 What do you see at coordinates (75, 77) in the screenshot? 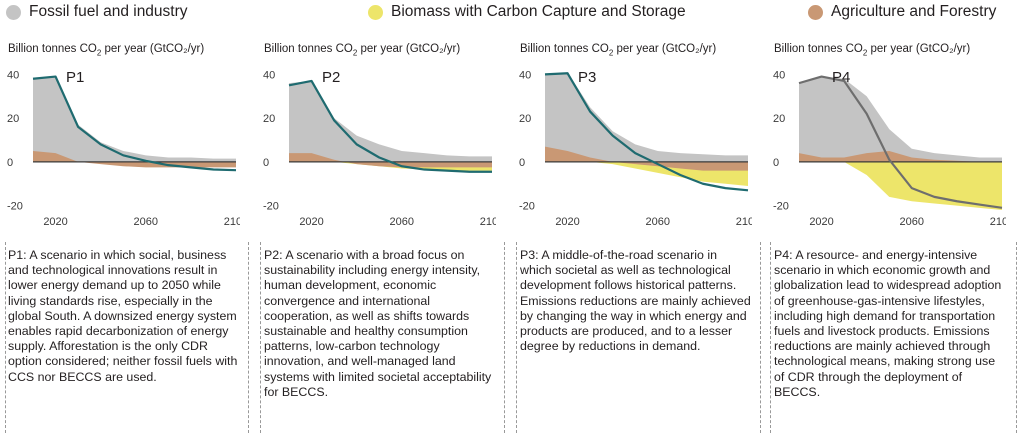
I see `scenario-label: P1` at bounding box center [75, 77].